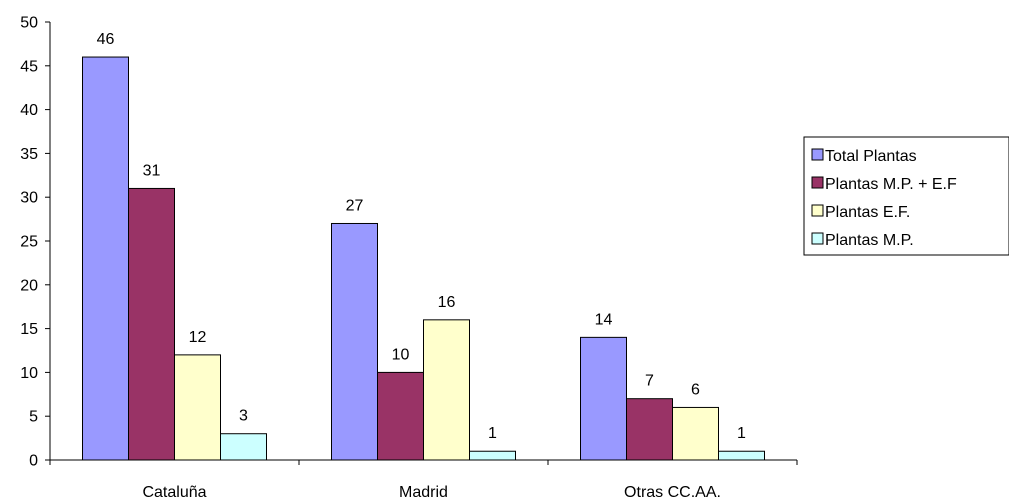  I want to click on legend-box, so click(906, 196).